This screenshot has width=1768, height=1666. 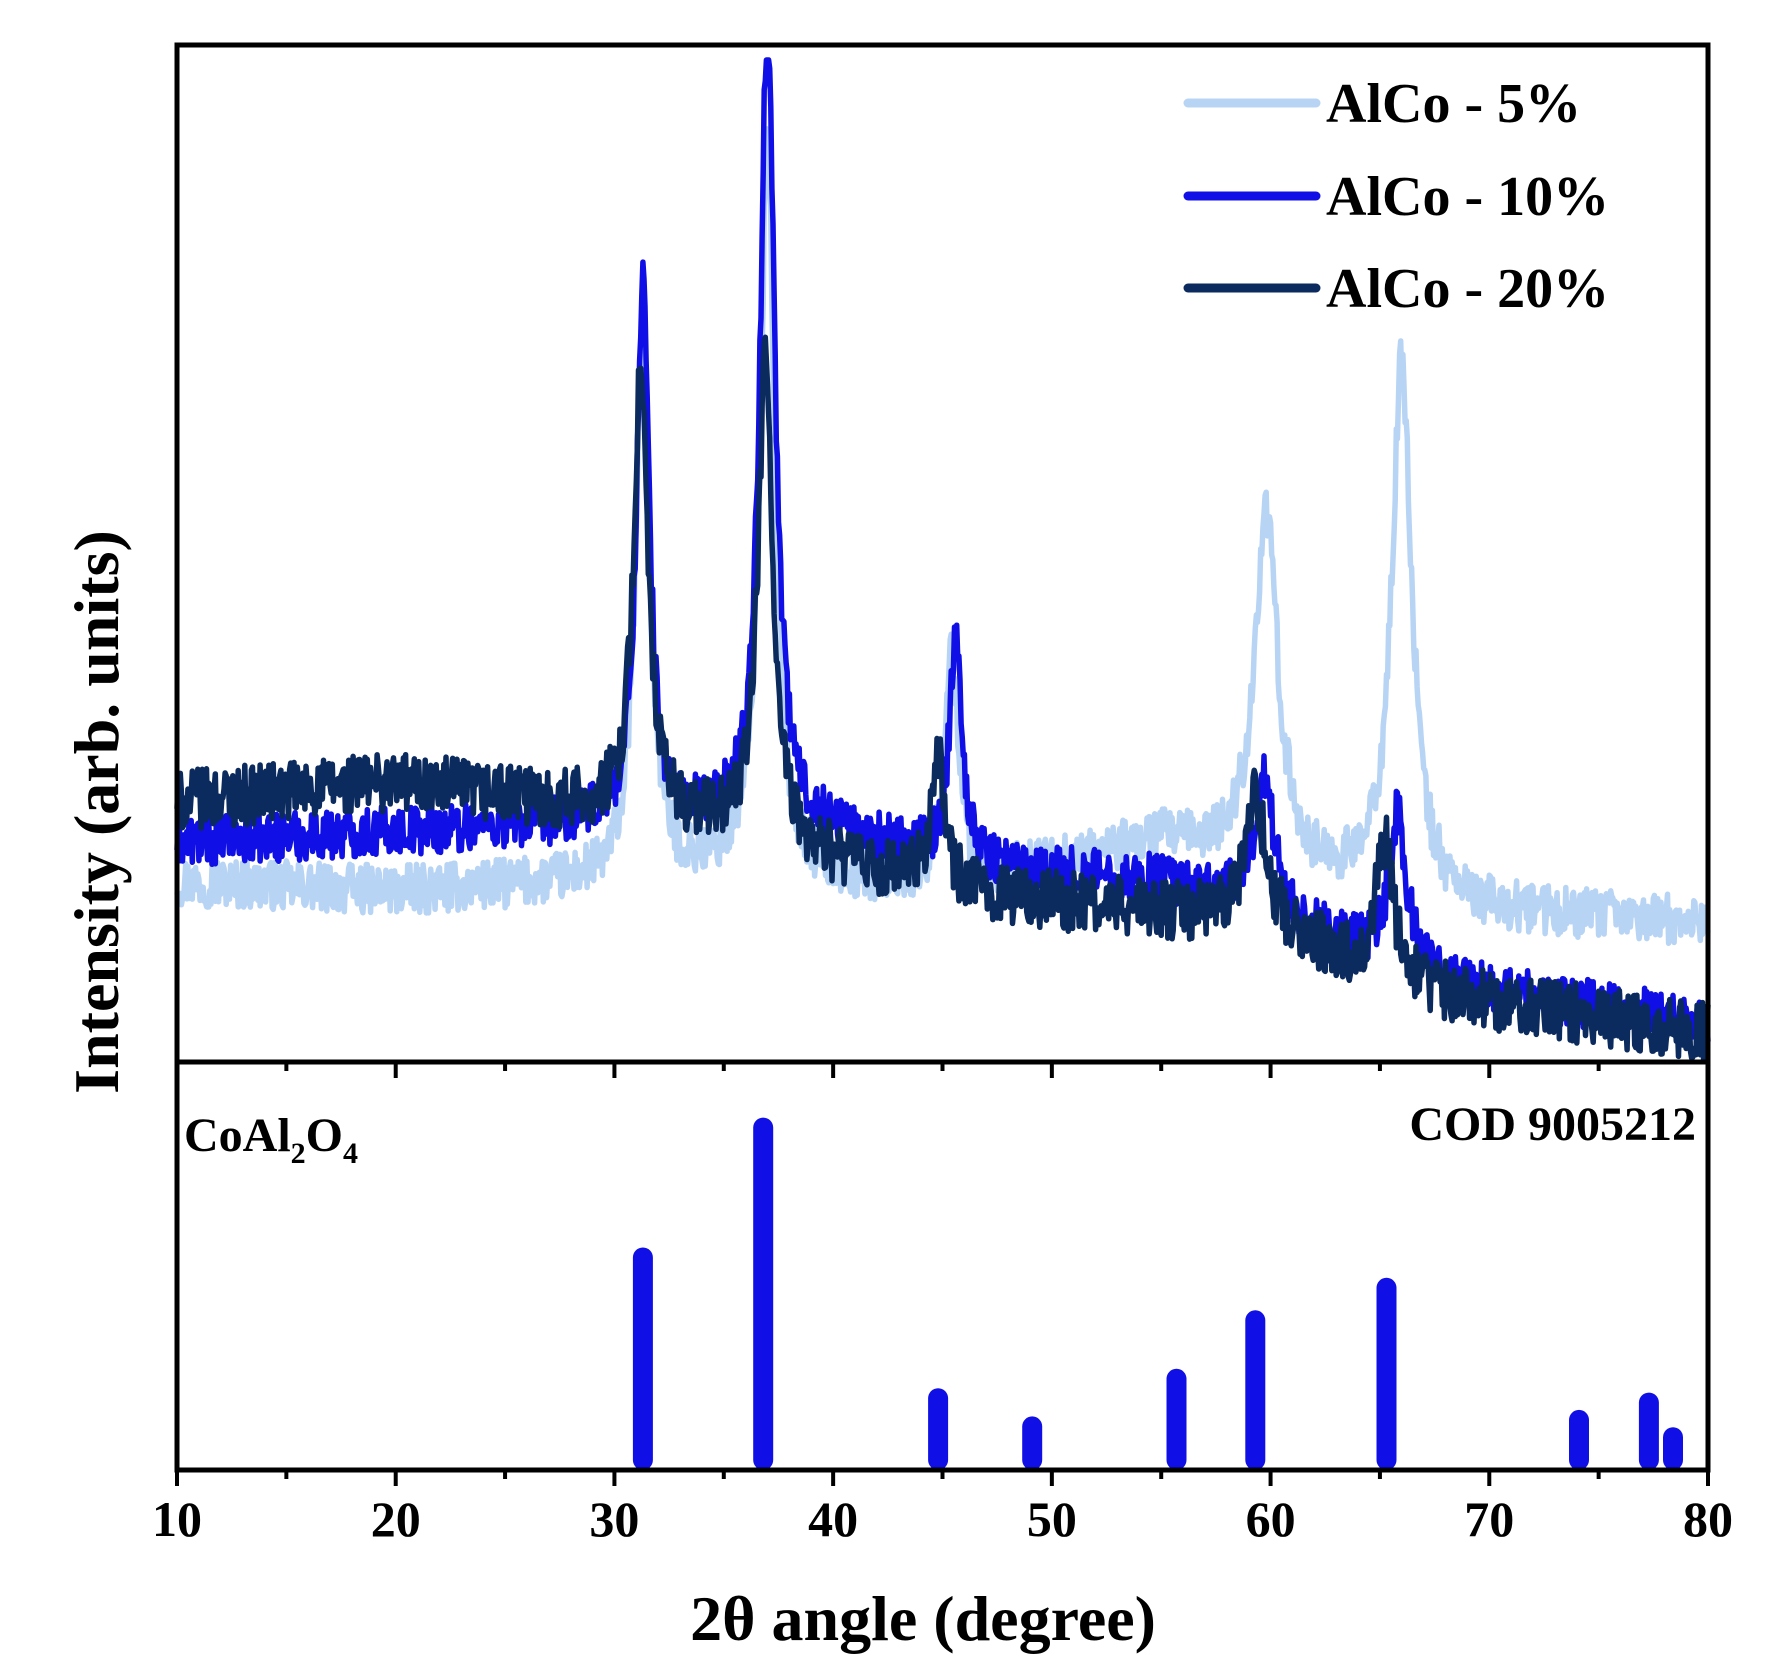 I want to click on x-tick-label: 60, so click(x=1271, y=1519).